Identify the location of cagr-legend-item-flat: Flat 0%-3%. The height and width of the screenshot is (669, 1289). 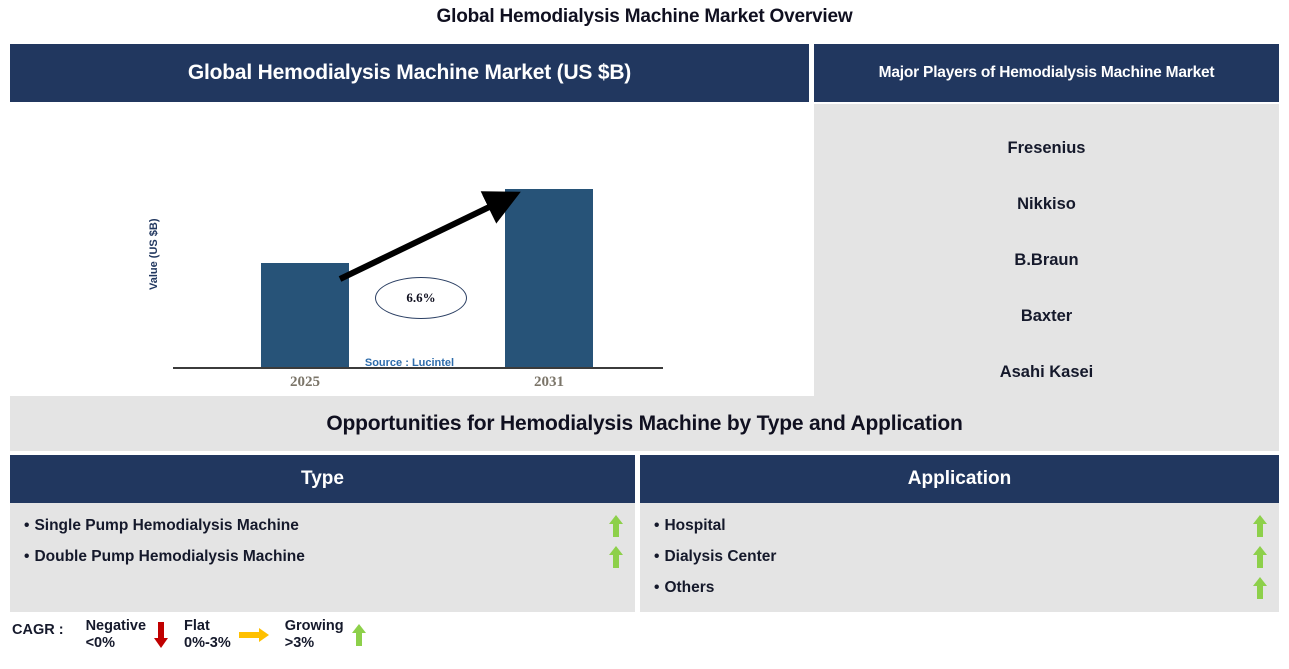
(230, 635).